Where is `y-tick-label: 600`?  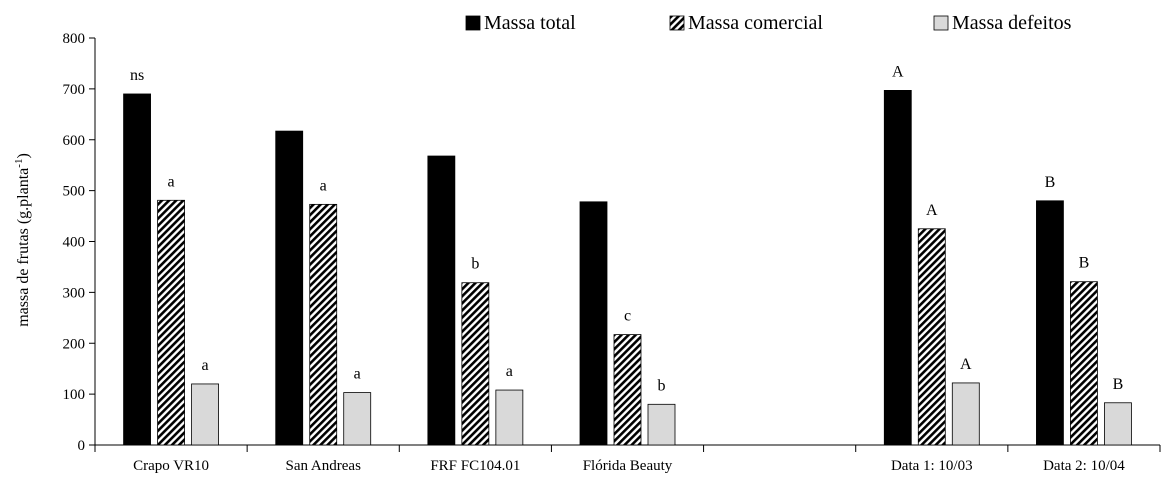 y-tick-label: 600 is located at coordinates (74, 141).